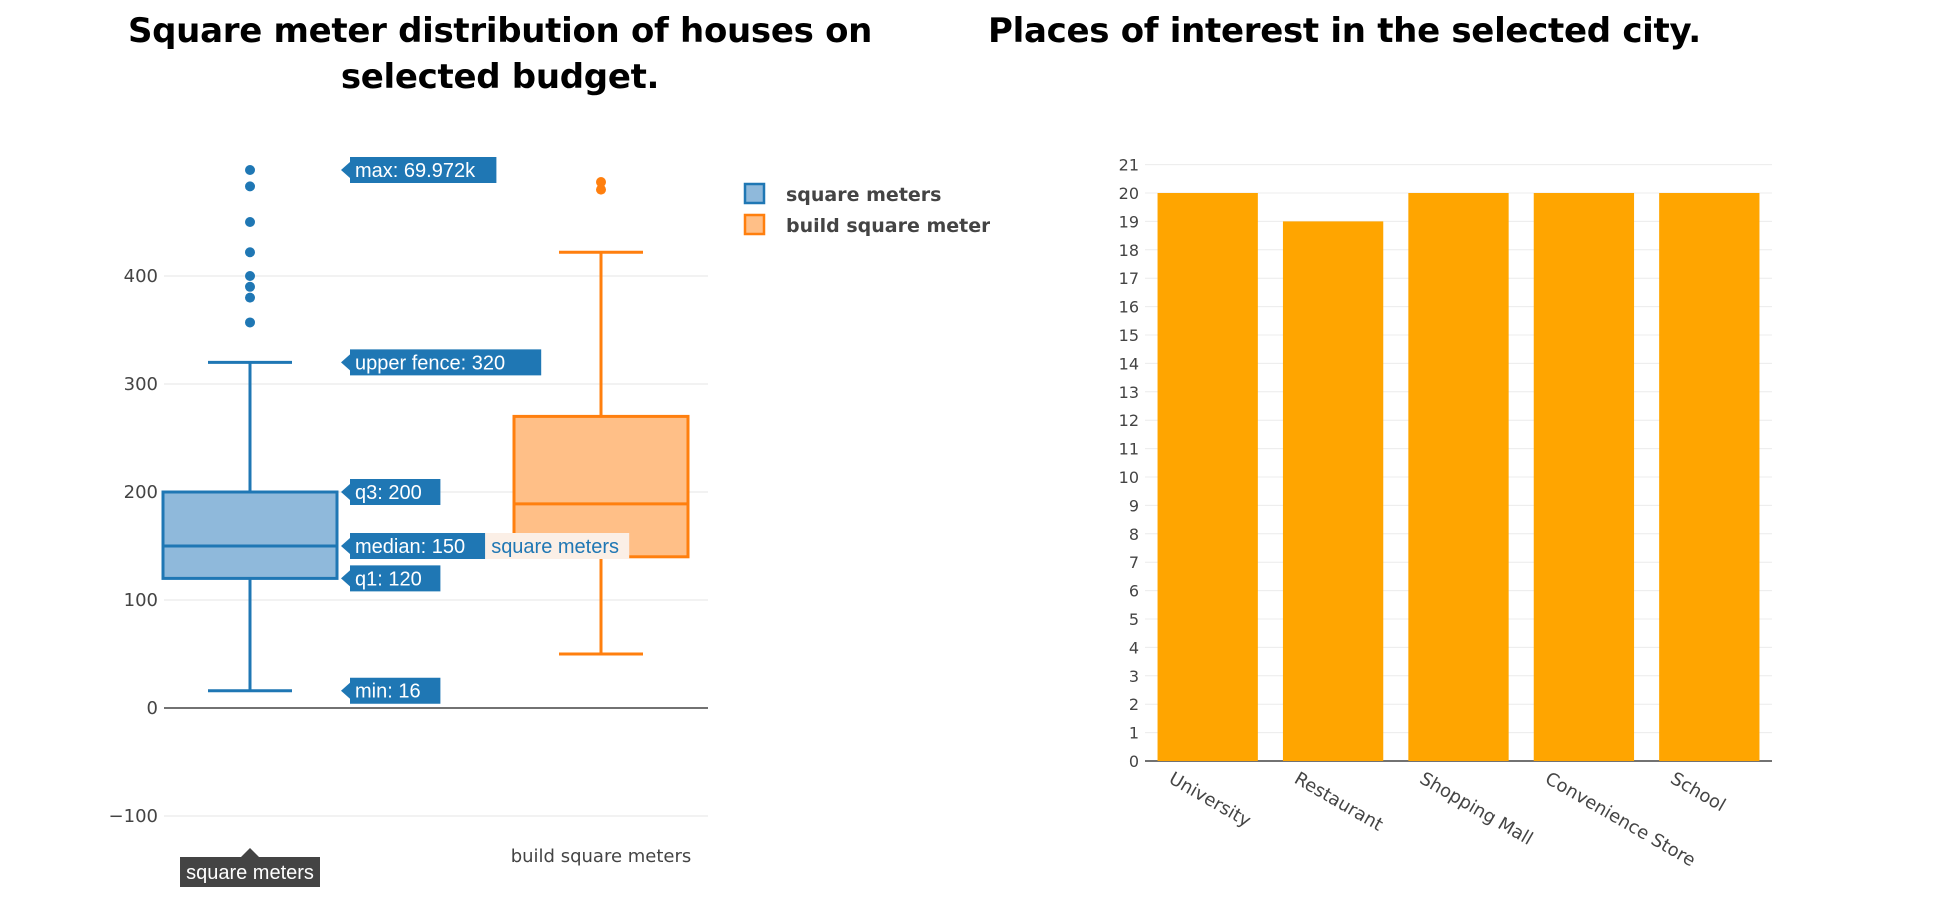  I want to click on y-tick-label: 17, so click(1129, 278).